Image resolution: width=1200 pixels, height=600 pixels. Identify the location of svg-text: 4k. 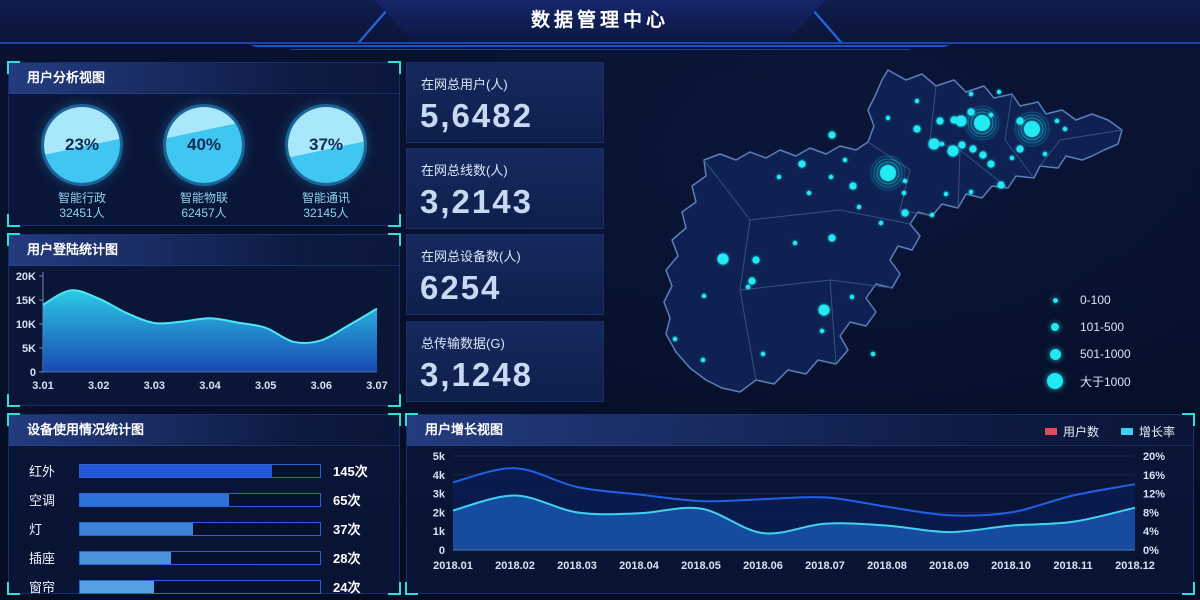
(439, 476).